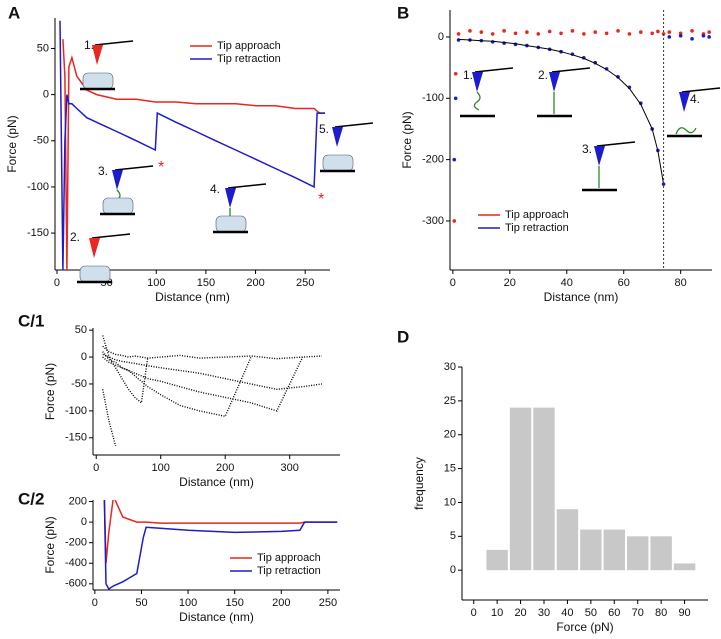 Image resolution: width=721 pixels, height=639 pixels. What do you see at coordinates (561, 111) in the screenshot?
I see `fit-line` at bounding box center [561, 111].